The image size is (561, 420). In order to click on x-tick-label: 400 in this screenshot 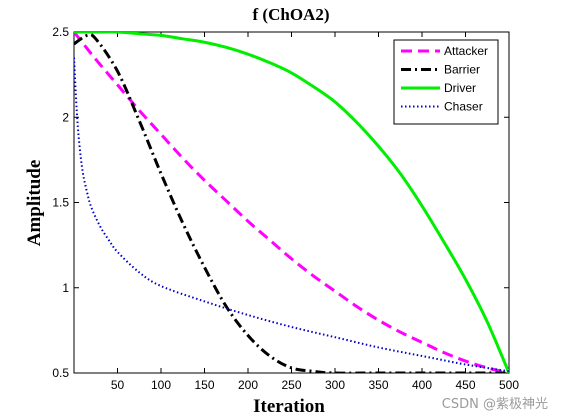, I will do `click(422, 385)`.